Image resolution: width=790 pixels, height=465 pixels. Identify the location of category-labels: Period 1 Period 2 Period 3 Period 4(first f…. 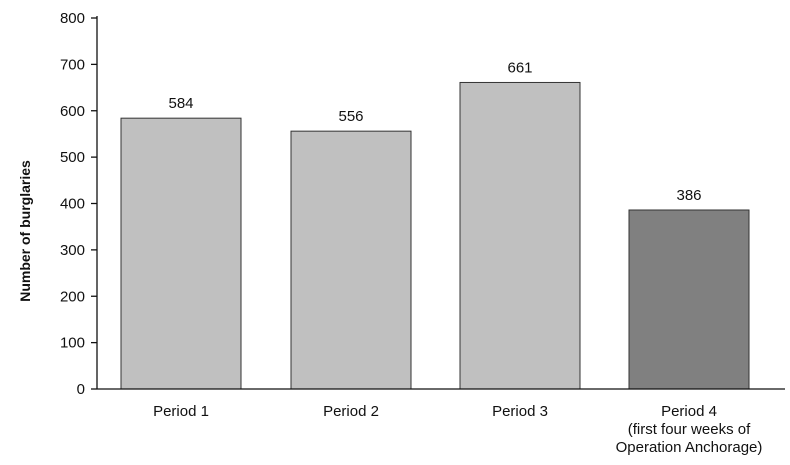
(457, 429).